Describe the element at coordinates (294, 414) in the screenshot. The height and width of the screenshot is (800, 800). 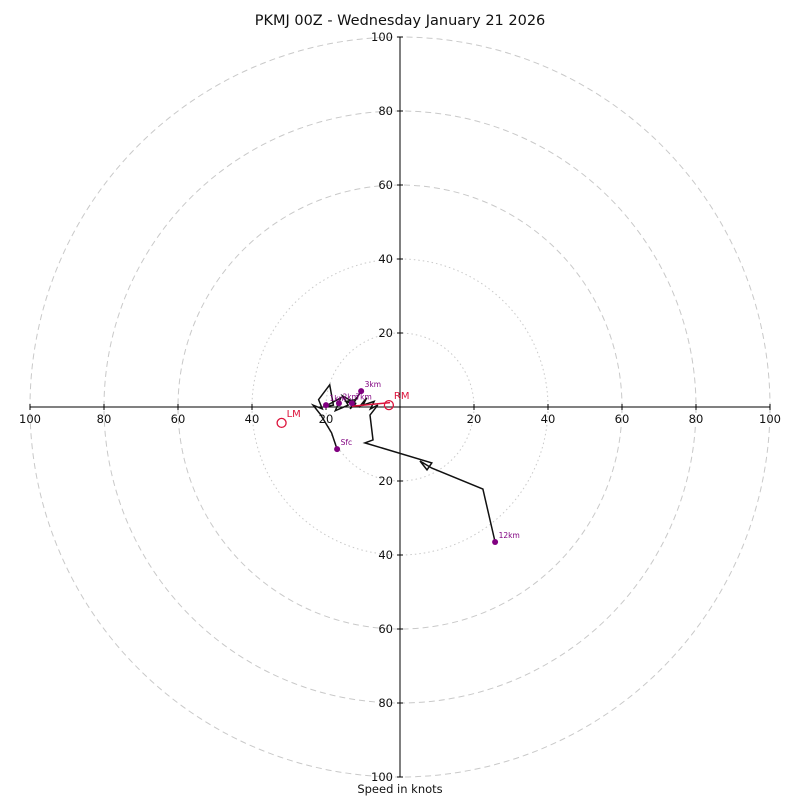
I see `storm-motion-label-lm: LM` at that location.